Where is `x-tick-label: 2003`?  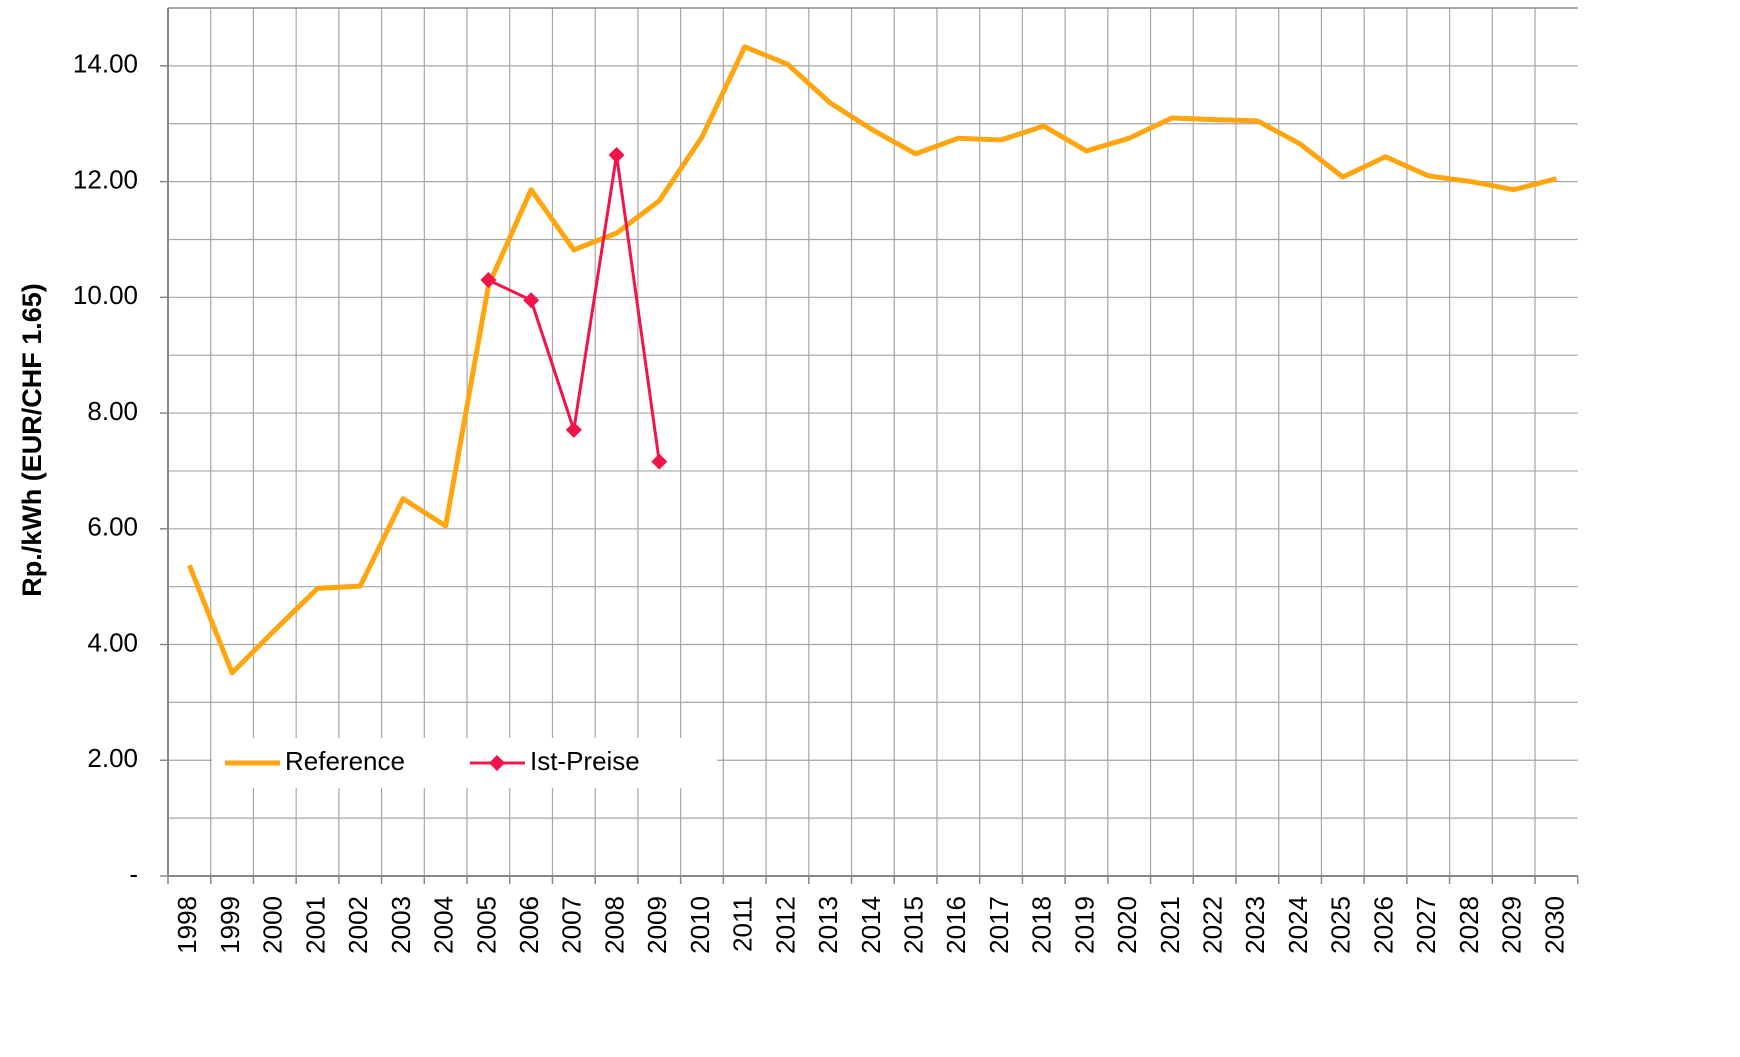 x-tick-label: 2003 is located at coordinates (401, 925).